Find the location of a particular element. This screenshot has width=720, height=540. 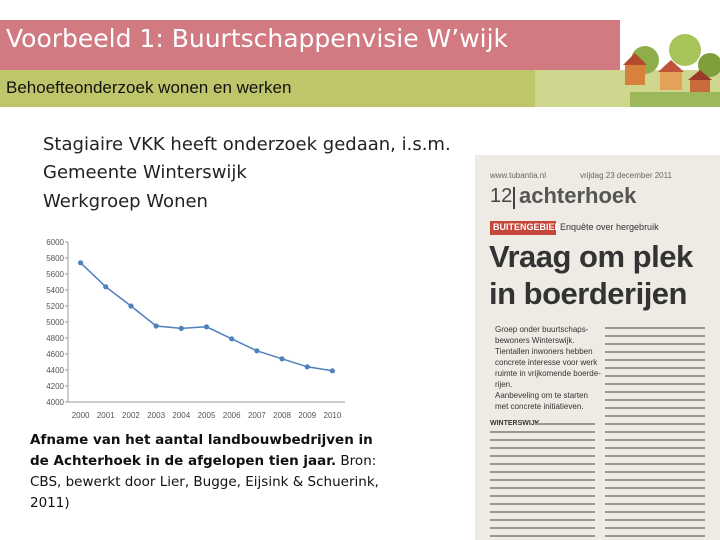

y-tick-label: 6000 is located at coordinates (55, 242).